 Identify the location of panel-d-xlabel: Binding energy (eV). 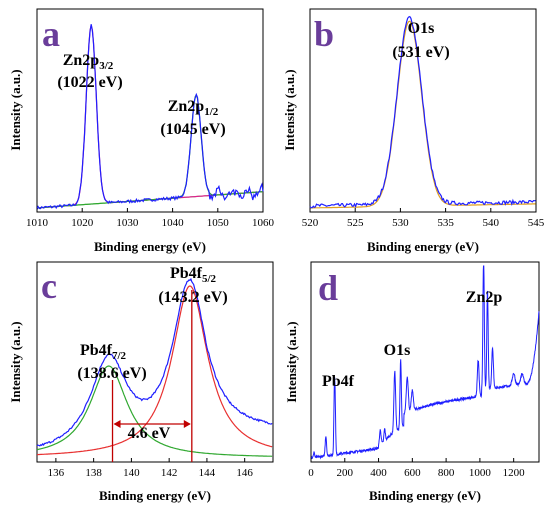
(425, 495).